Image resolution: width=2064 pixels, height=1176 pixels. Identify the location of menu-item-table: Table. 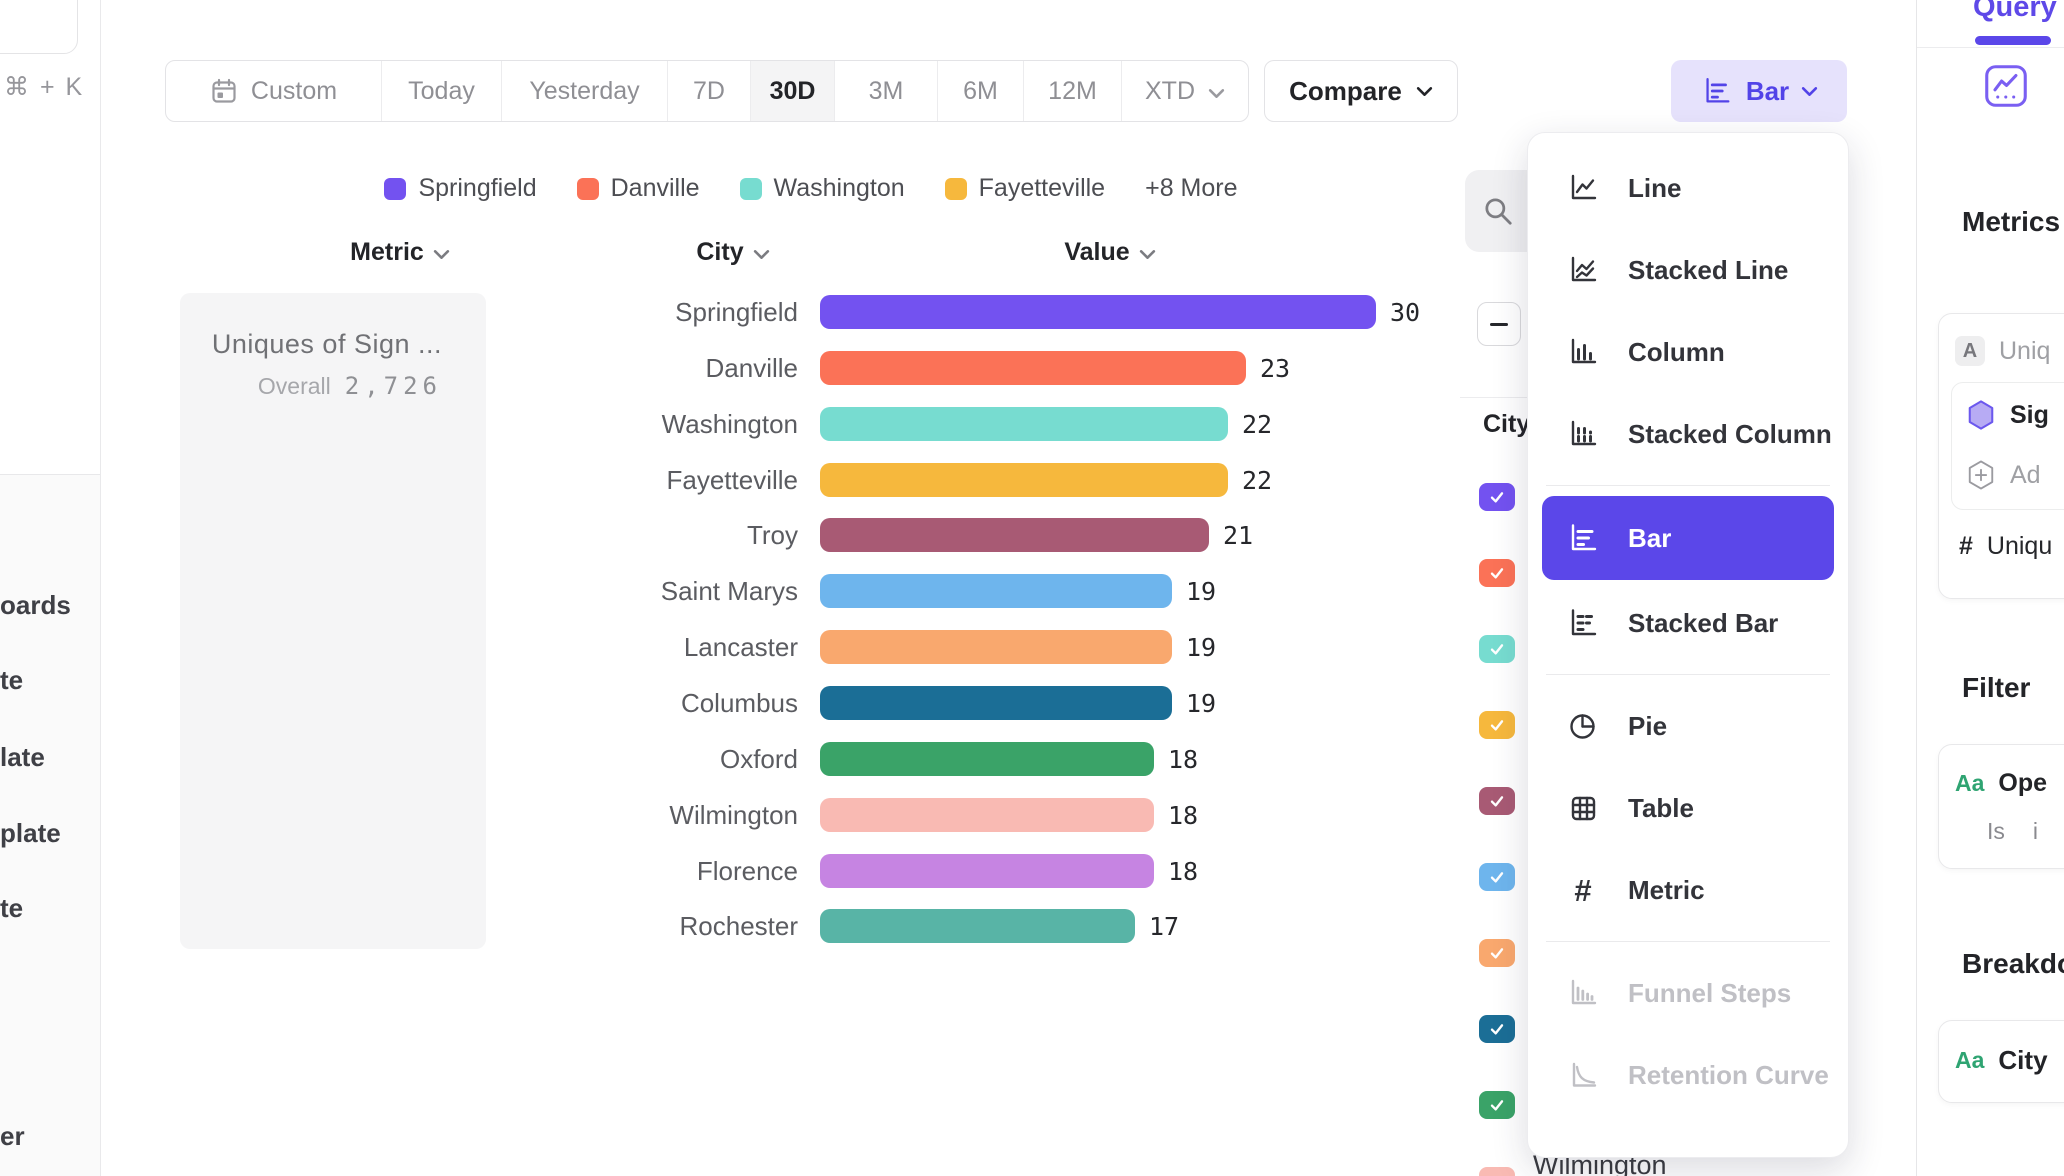
(1688, 808).